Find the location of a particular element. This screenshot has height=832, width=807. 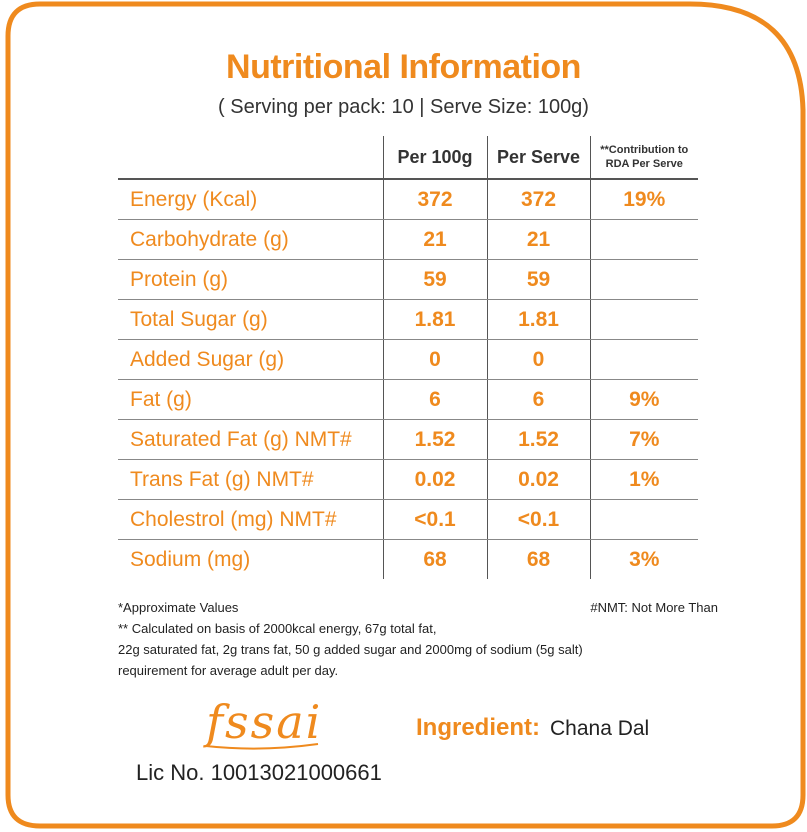

col-rda: **Contribution to RDA Per Serve is located at coordinates (643, 157).